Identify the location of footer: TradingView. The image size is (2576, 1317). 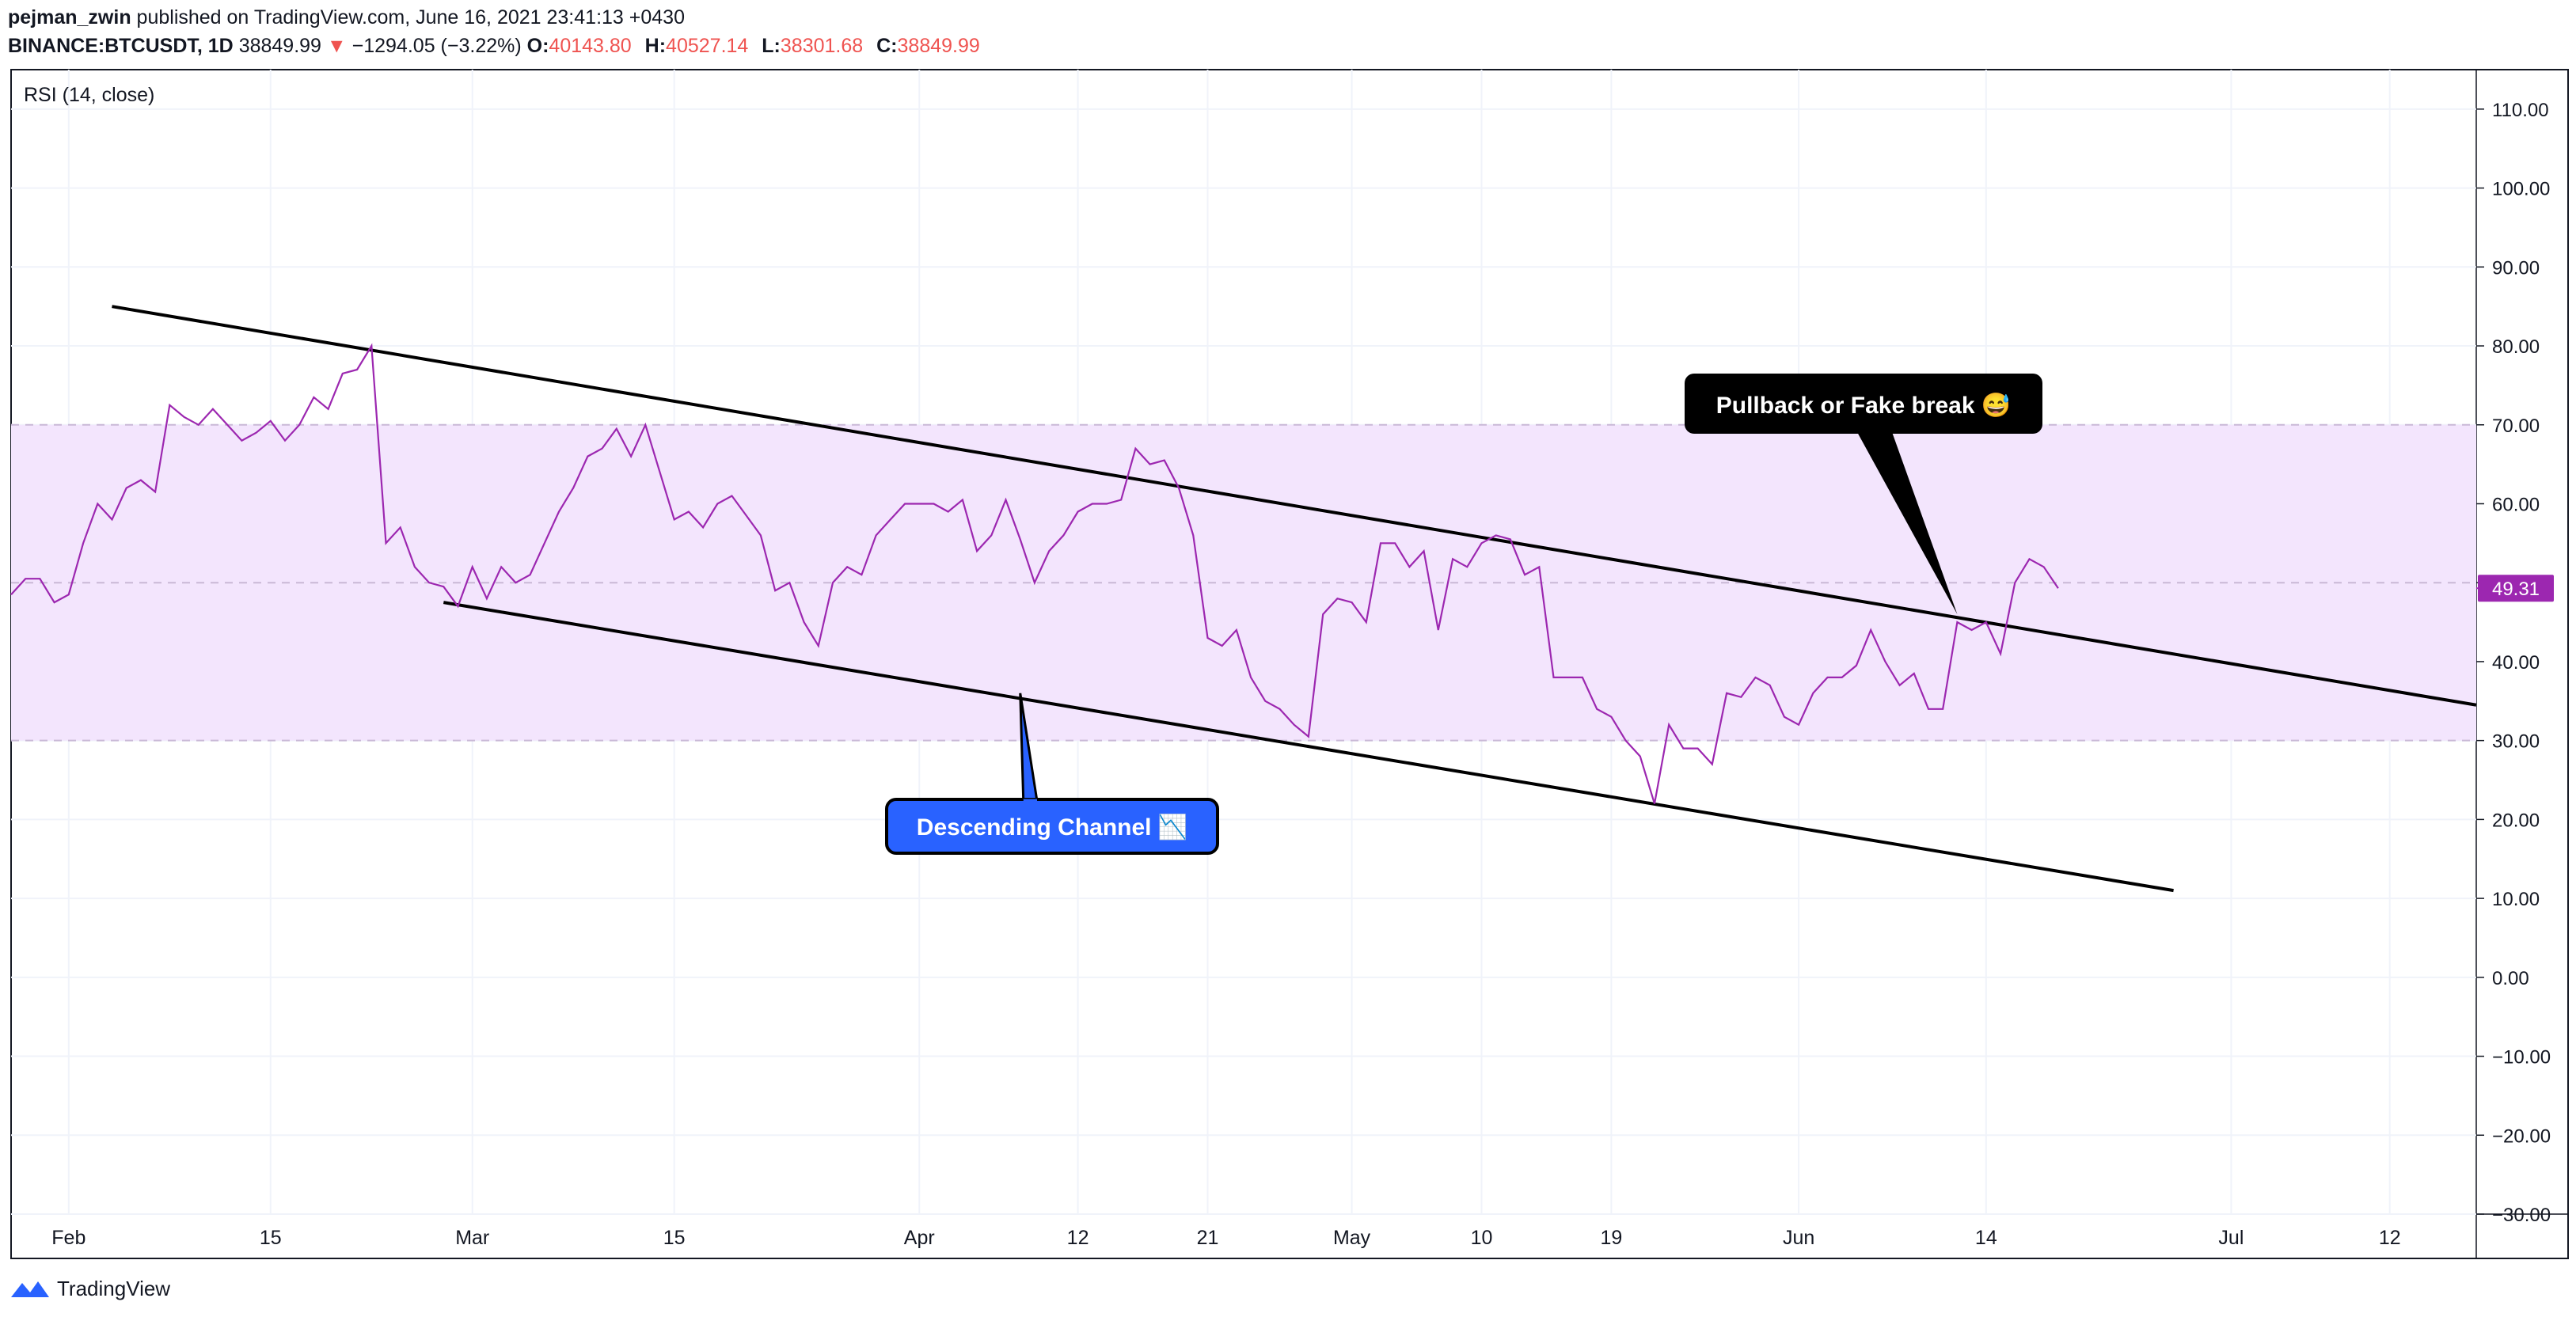
(89, 1288).